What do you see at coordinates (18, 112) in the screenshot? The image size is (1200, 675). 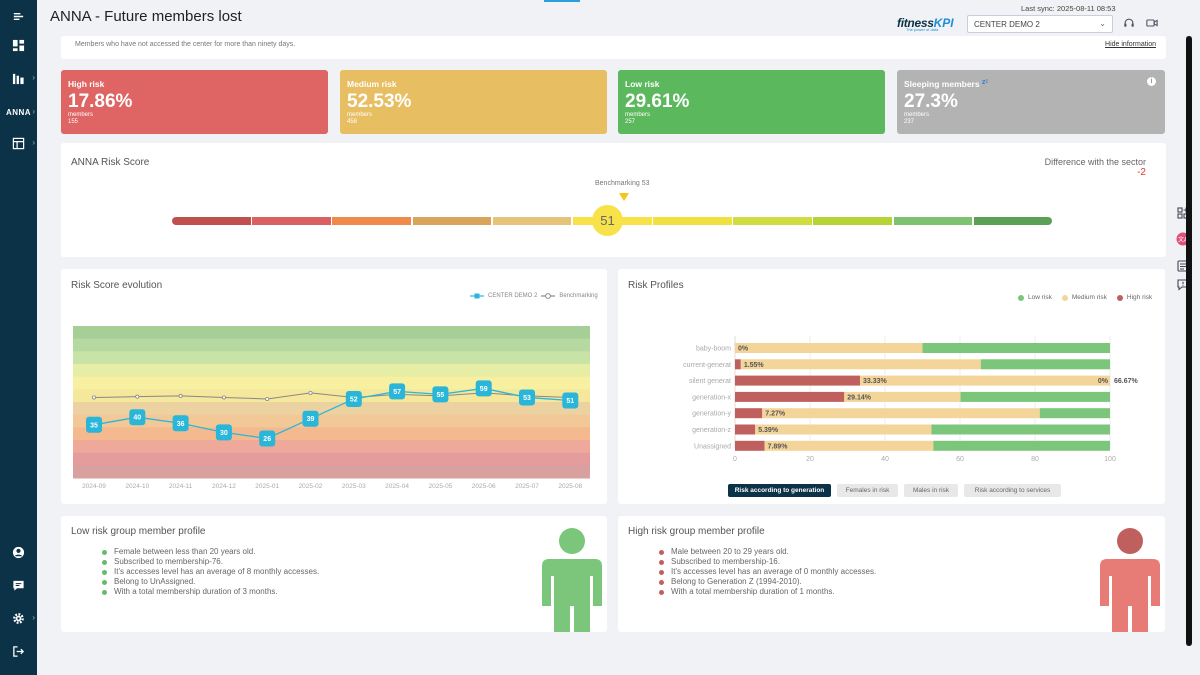 I see `sidebar-item-anna: ANNA ›` at bounding box center [18, 112].